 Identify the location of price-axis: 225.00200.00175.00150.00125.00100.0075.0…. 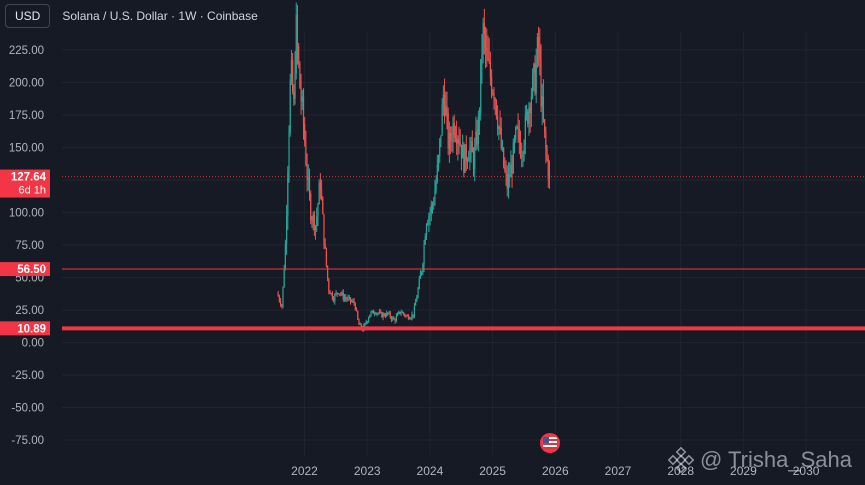
(25, 246).